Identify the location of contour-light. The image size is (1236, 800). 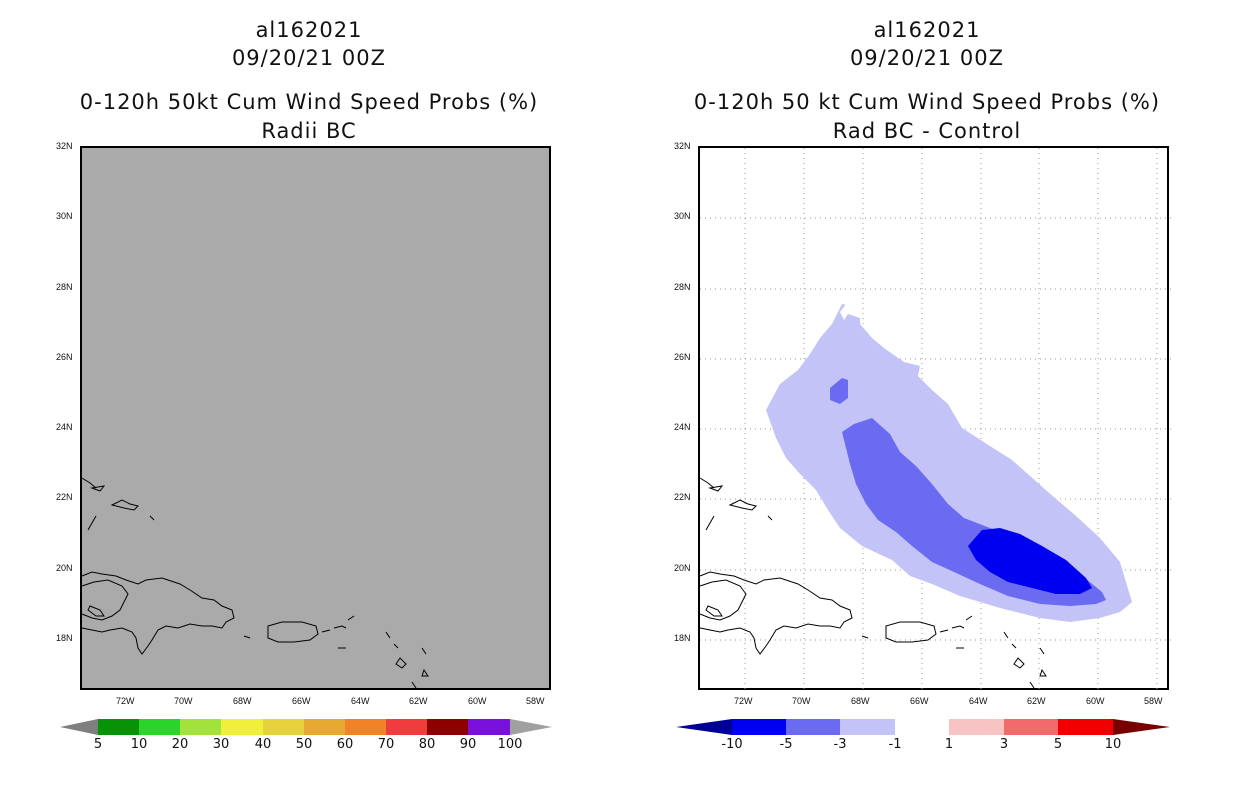
(949, 463).